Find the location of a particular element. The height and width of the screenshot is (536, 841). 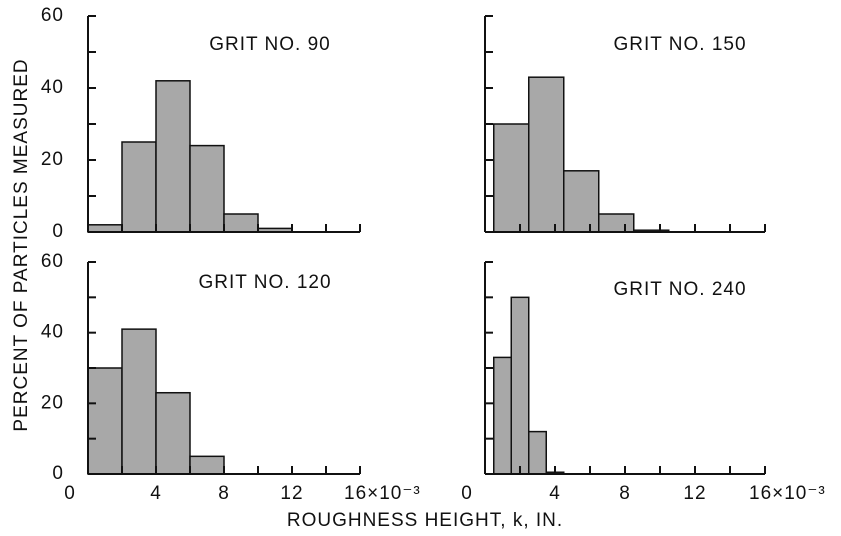

panel-title: GRIT NO. 90 is located at coordinates (270, 44).